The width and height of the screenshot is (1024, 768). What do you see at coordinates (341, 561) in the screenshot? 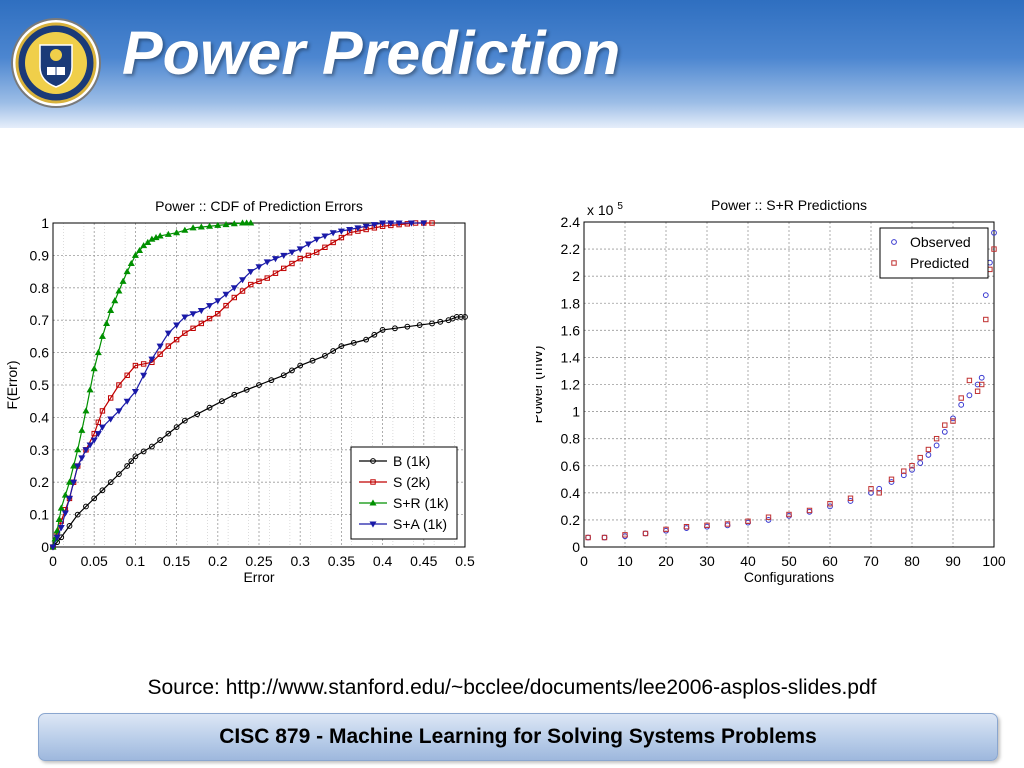
I see `x-tick-label: 0.35` at bounding box center [341, 561].